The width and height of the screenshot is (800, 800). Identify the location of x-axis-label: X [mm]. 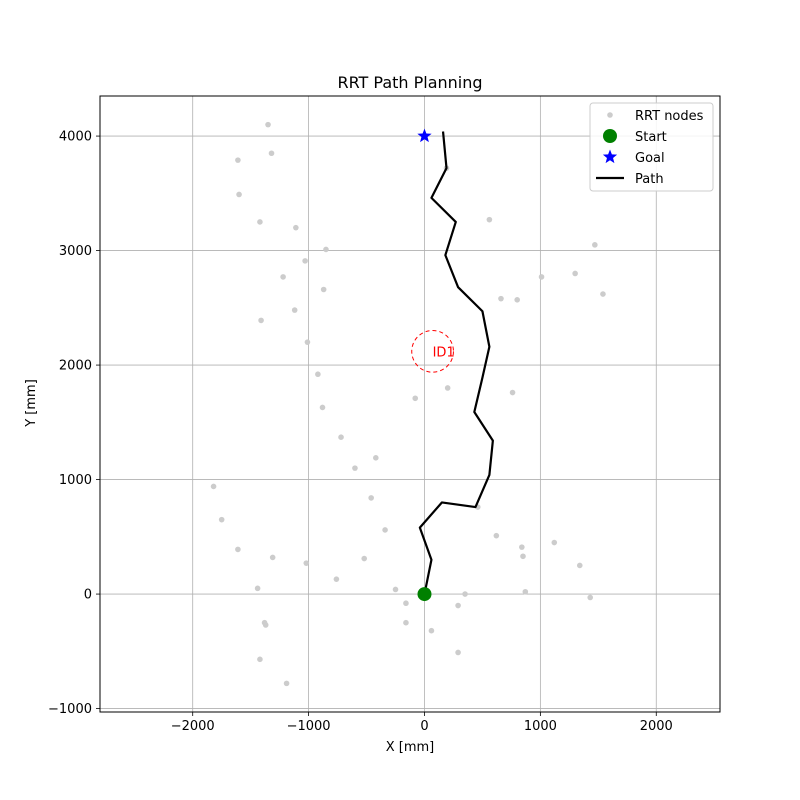
(410, 747).